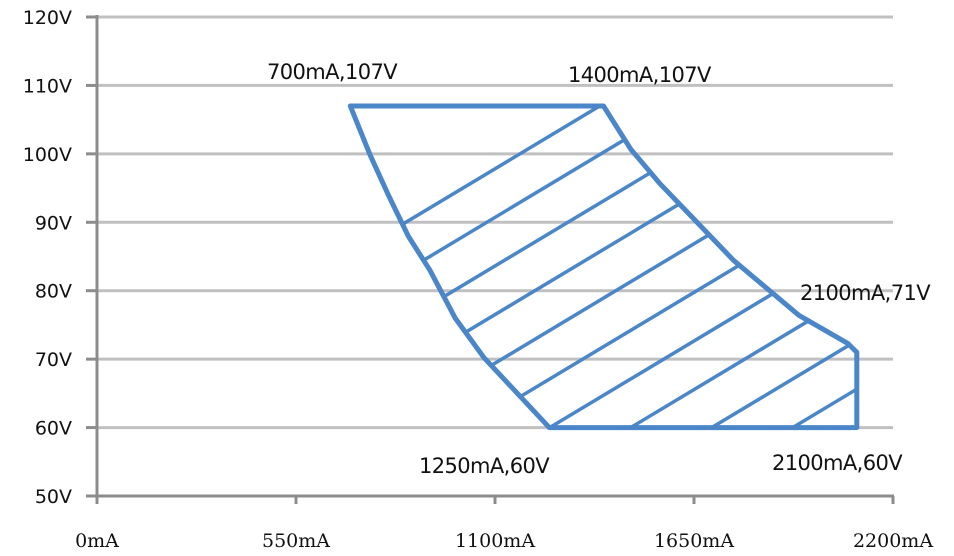 This screenshot has width=954, height=556. Describe the element at coordinates (47, 257) in the screenshot. I see `y-axis-tick-labels: 120V 110V 100V 90V 80V 70V 60V 50V` at that location.